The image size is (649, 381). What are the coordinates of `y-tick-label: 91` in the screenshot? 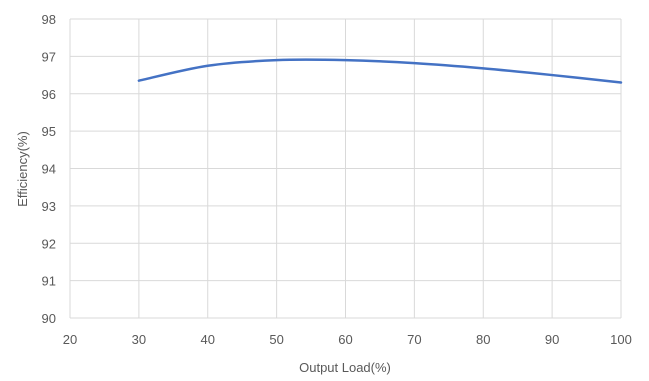 It's located at (49, 281).